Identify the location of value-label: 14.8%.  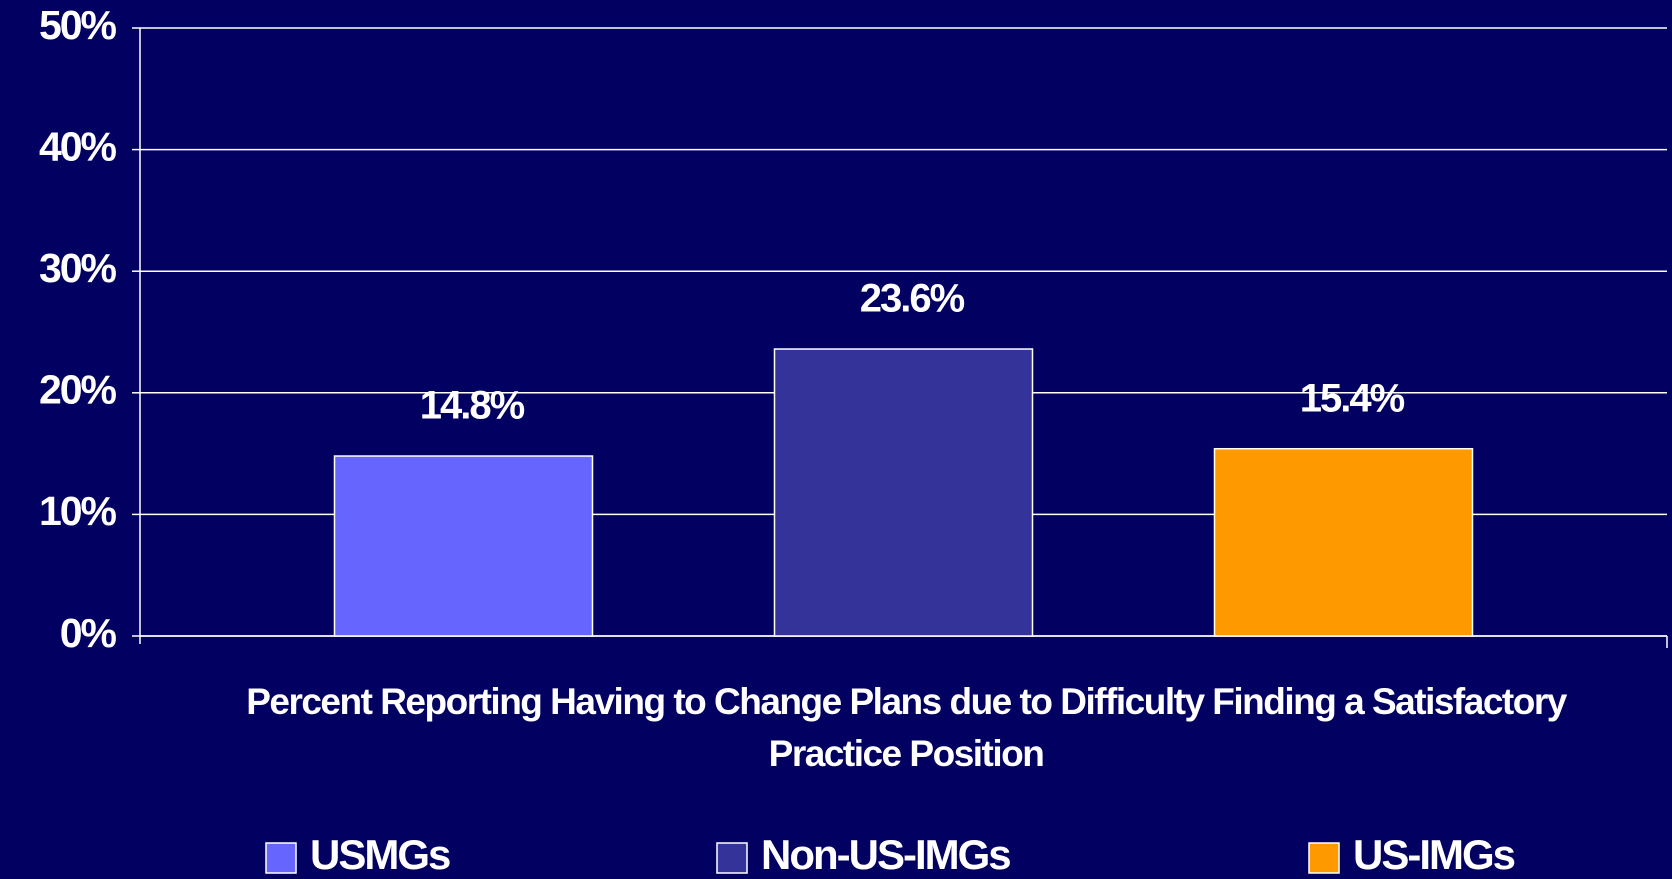
(472, 406).